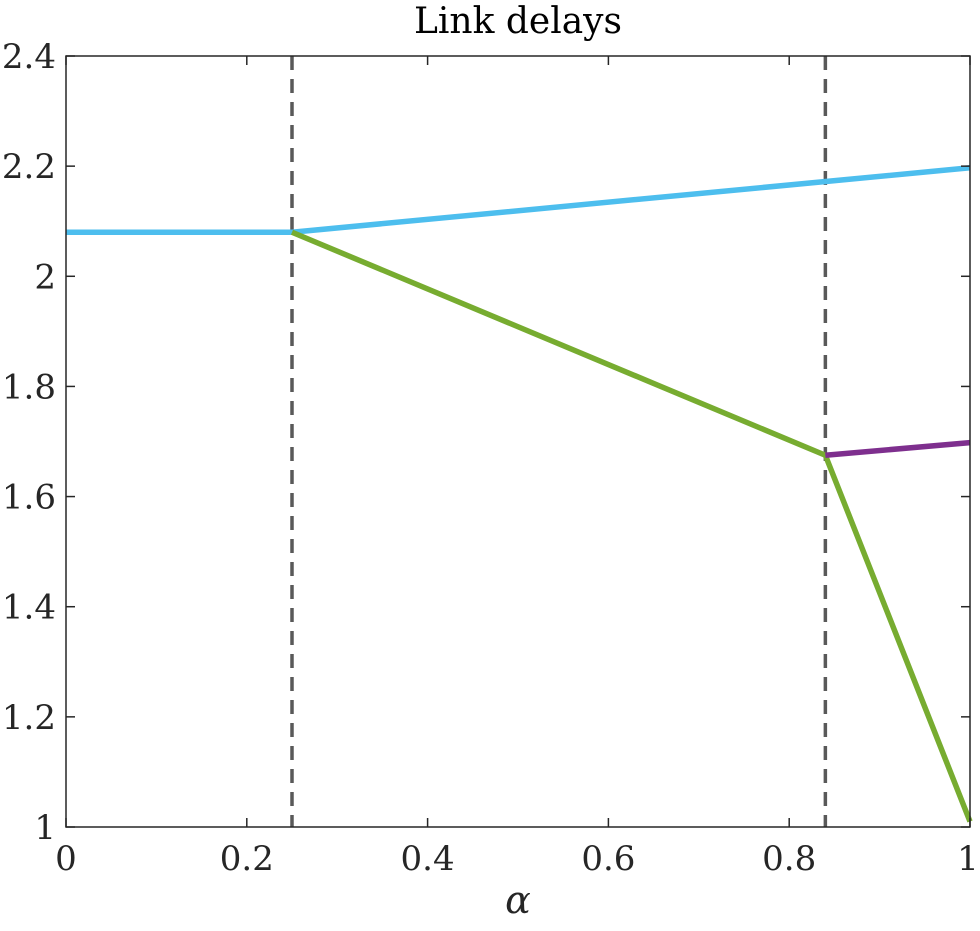 This screenshot has width=980, height=931. I want to click on y-tick-label-0: 1, so click(45, 828).